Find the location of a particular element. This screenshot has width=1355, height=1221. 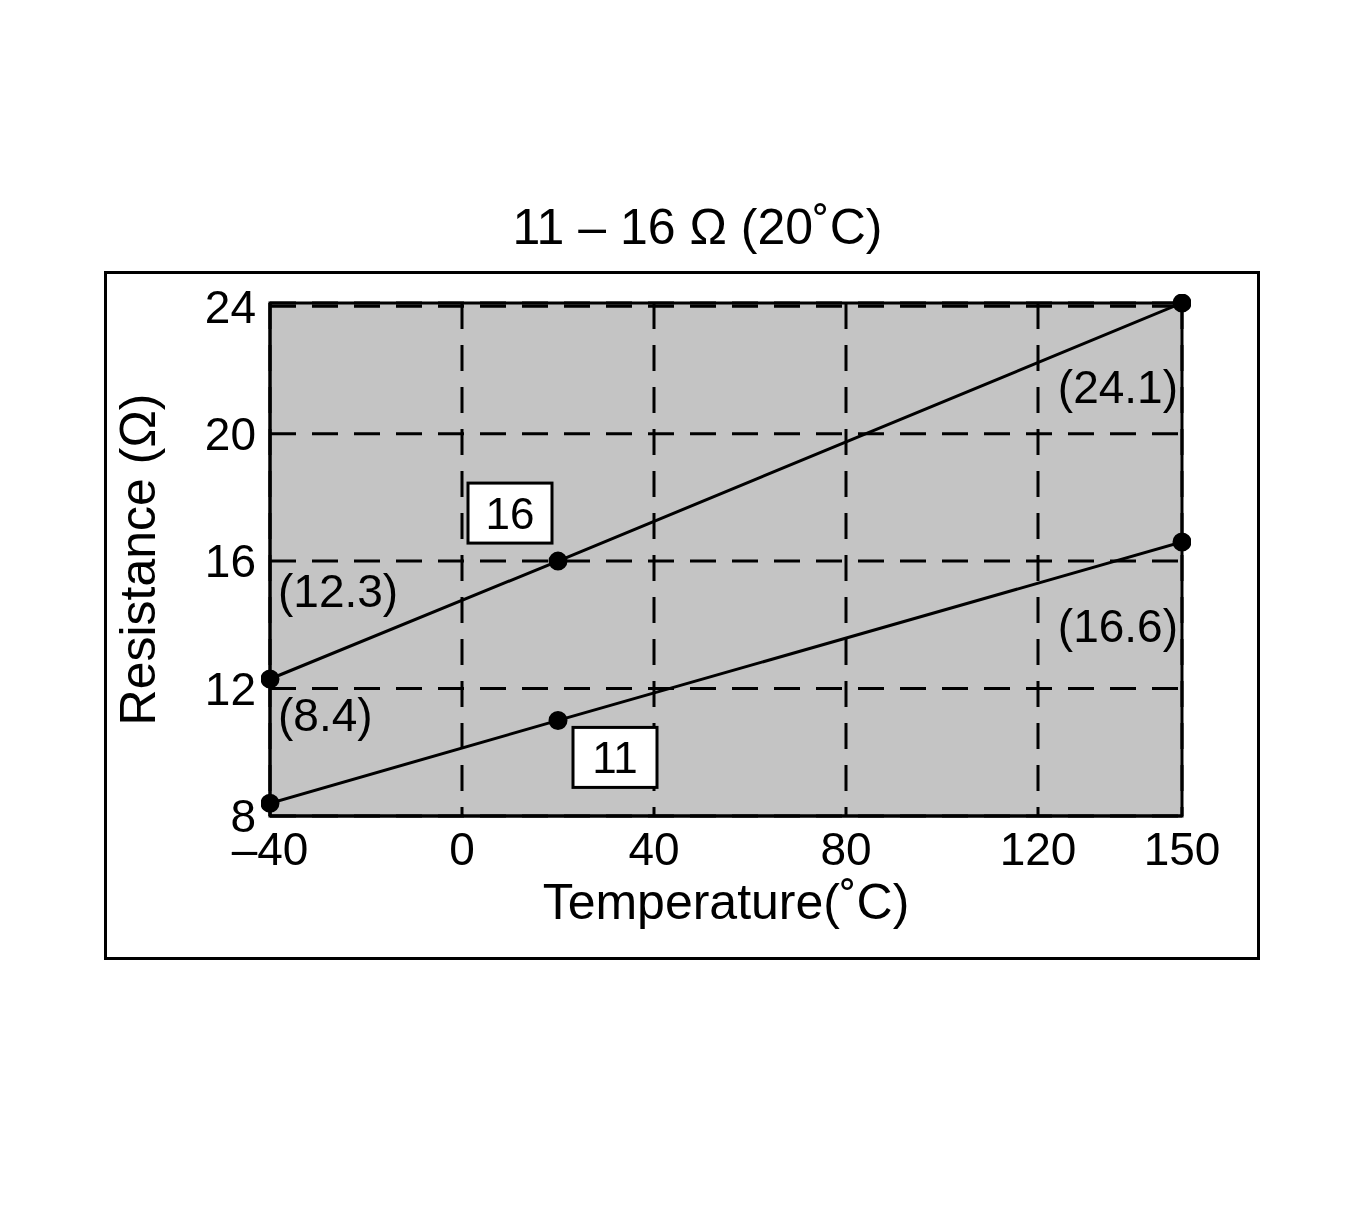

x-tick-label: 0 is located at coordinates (462, 848).